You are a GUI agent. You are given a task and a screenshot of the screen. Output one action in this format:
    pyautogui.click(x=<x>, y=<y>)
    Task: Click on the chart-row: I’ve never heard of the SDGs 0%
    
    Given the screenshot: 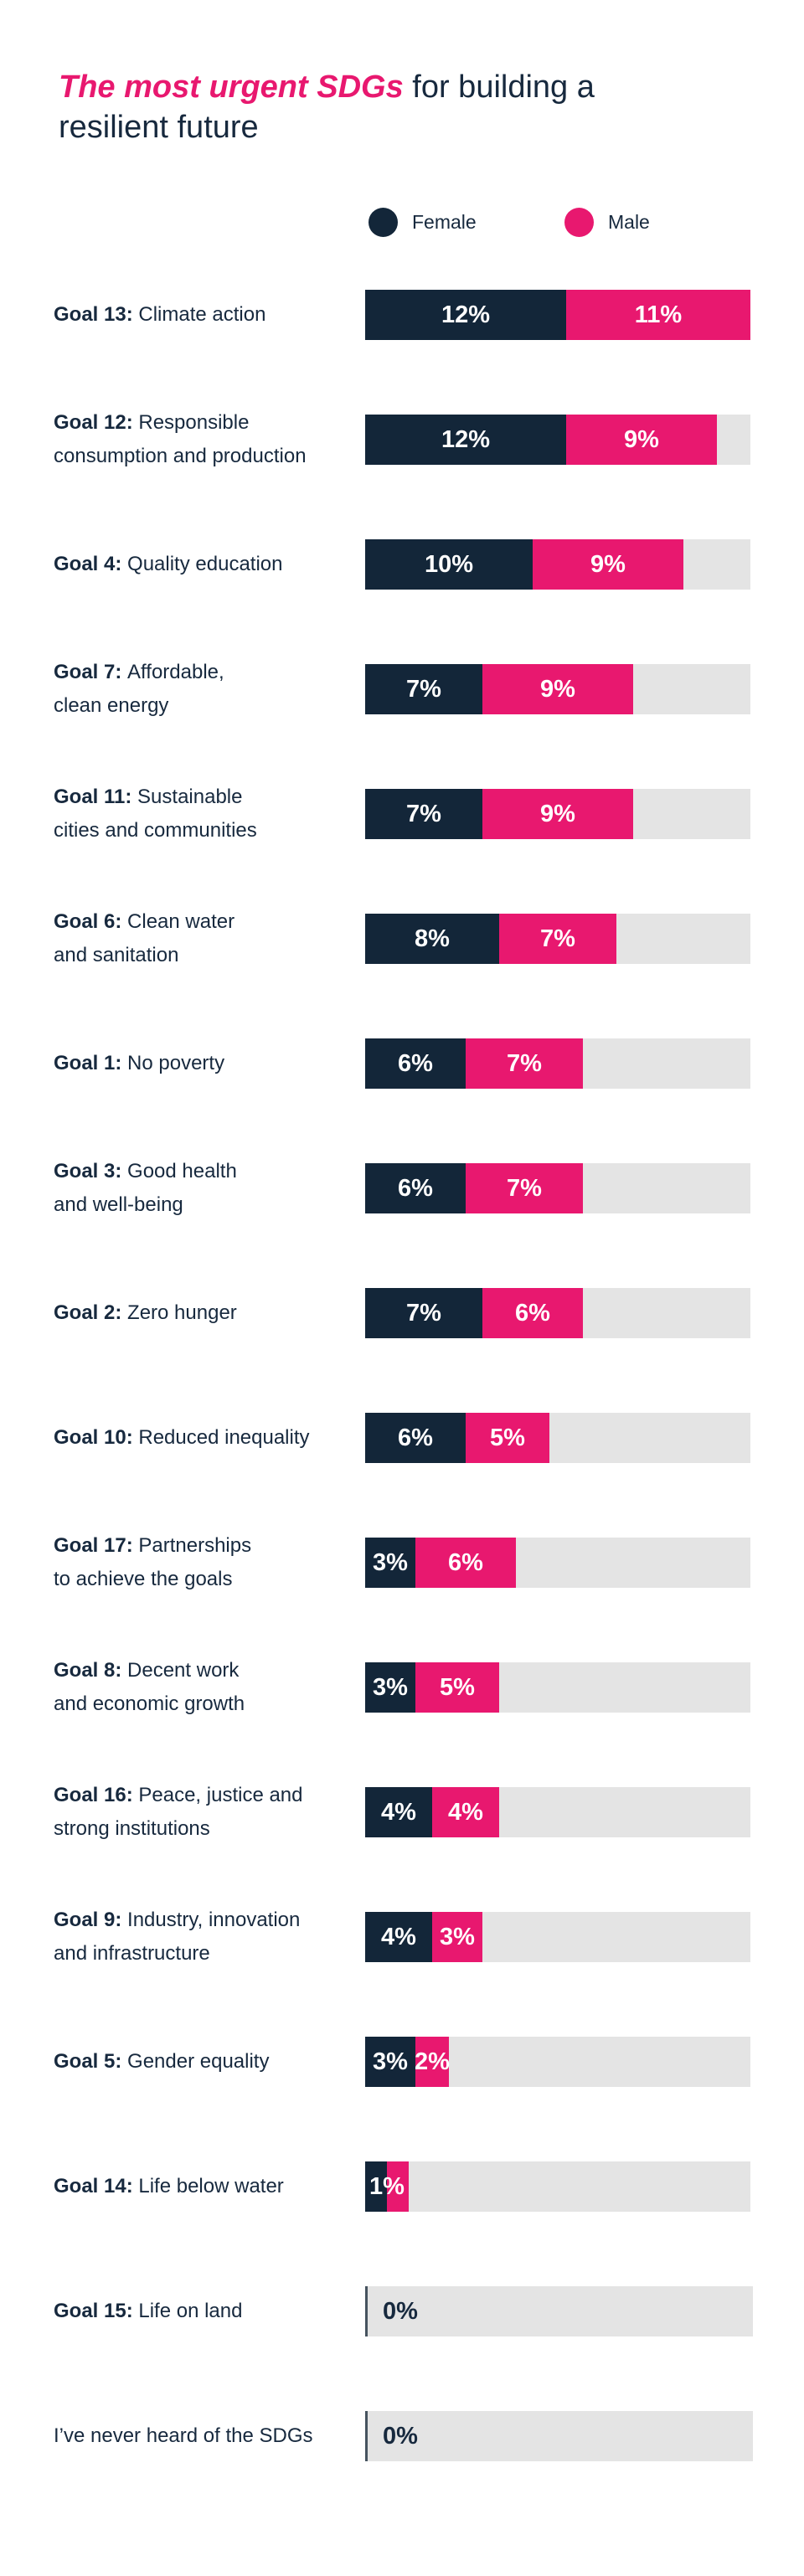 What is the action you would take?
    pyautogui.click(x=402, y=2436)
    